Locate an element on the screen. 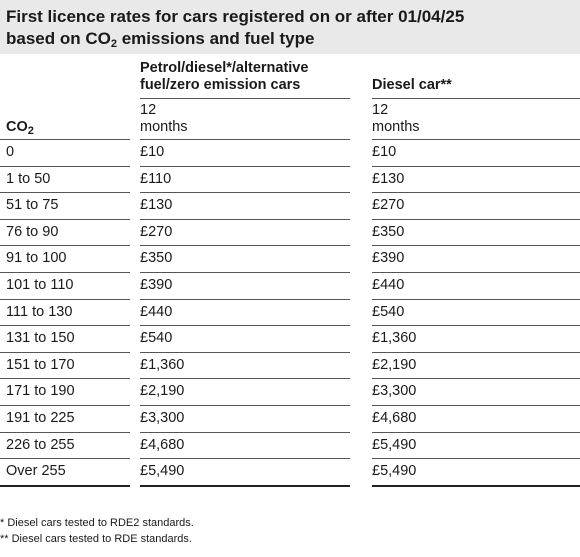 The height and width of the screenshot is (557, 580). header-petrol-line-2: fuel/zero emission cars is located at coordinates (220, 85).